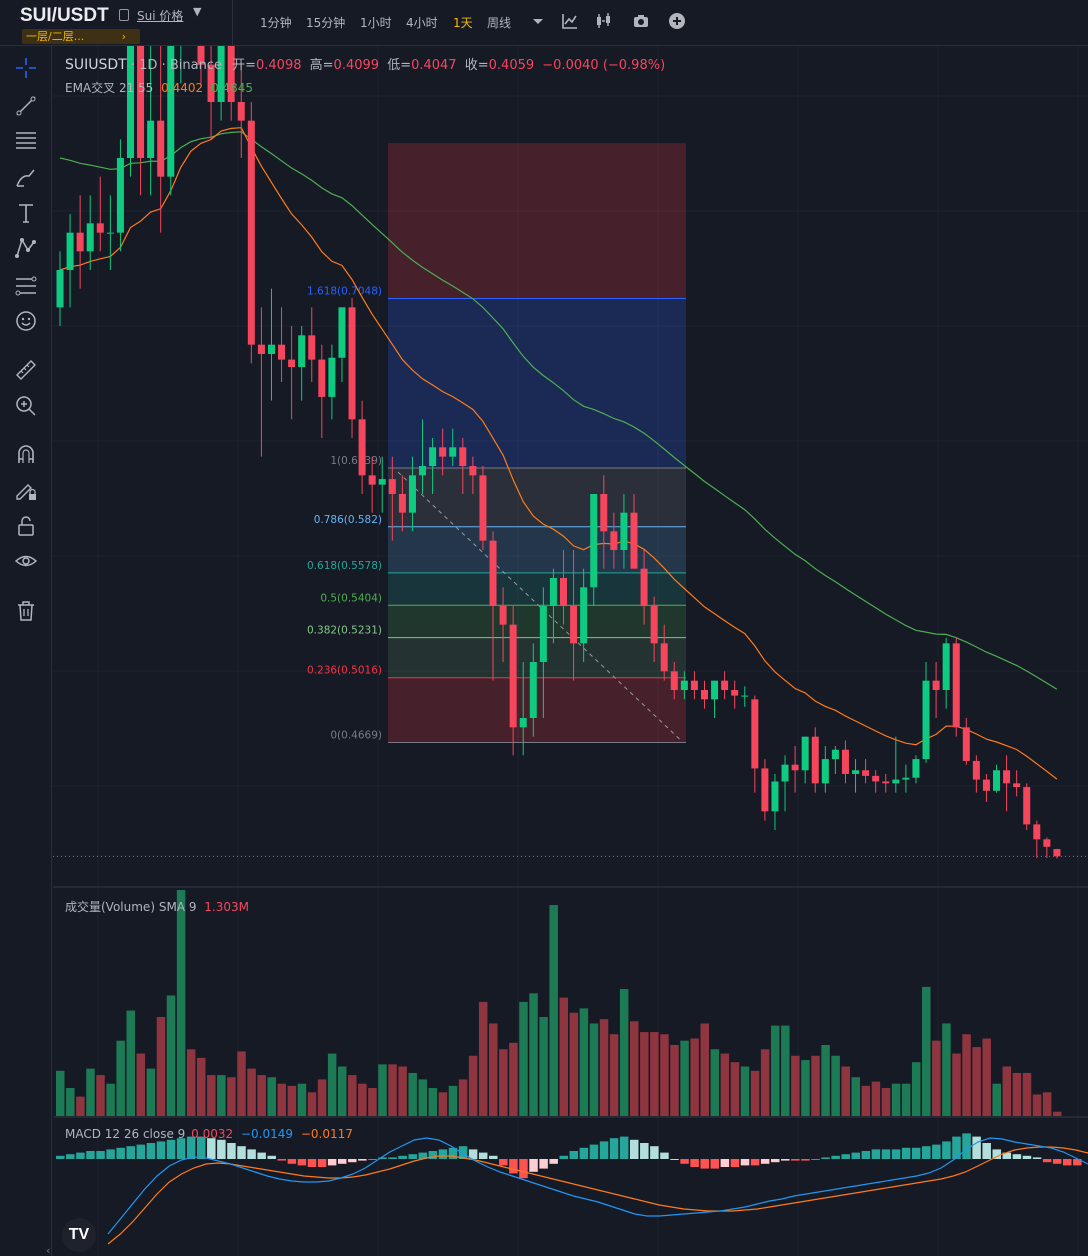 This screenshot has height=1256, width=1088. I want to click on lock-drawing-icon, so click(26, 490).